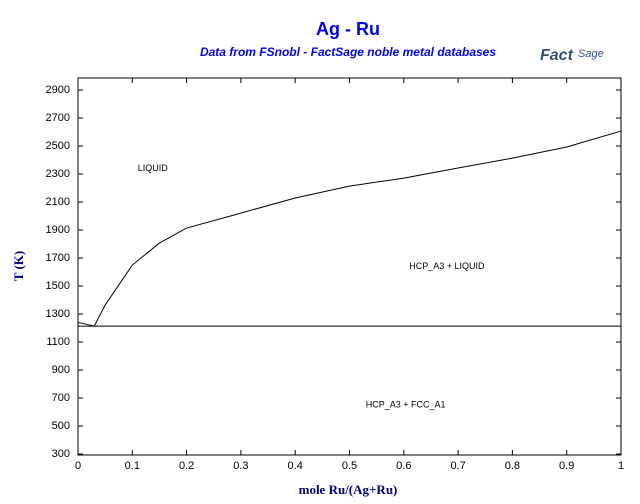  What do you see at coordinates (406, 404) in the screenshot?
I see `region-label: HCP_A3 + FCC_A1` at bounding box center [406, 404].